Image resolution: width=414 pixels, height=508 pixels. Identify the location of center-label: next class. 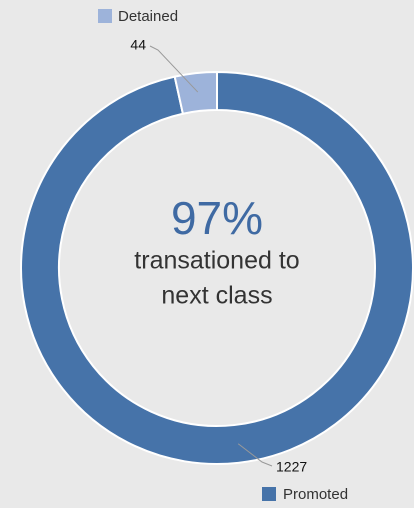
(216, 296).